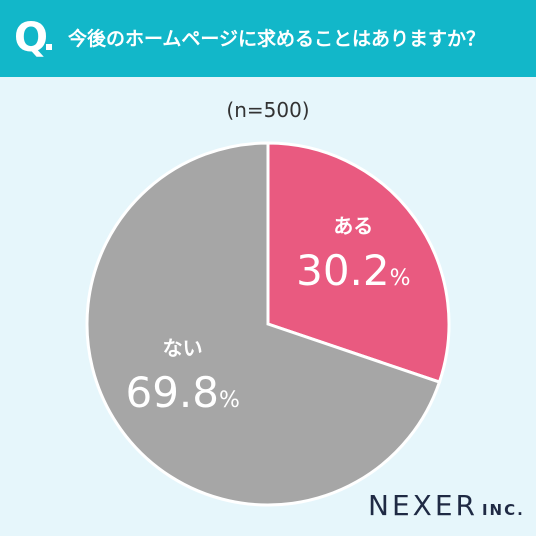 The width and height of the screenshot is (536, 536). I want to click on brand-name: NEXER, so click(423, 505).